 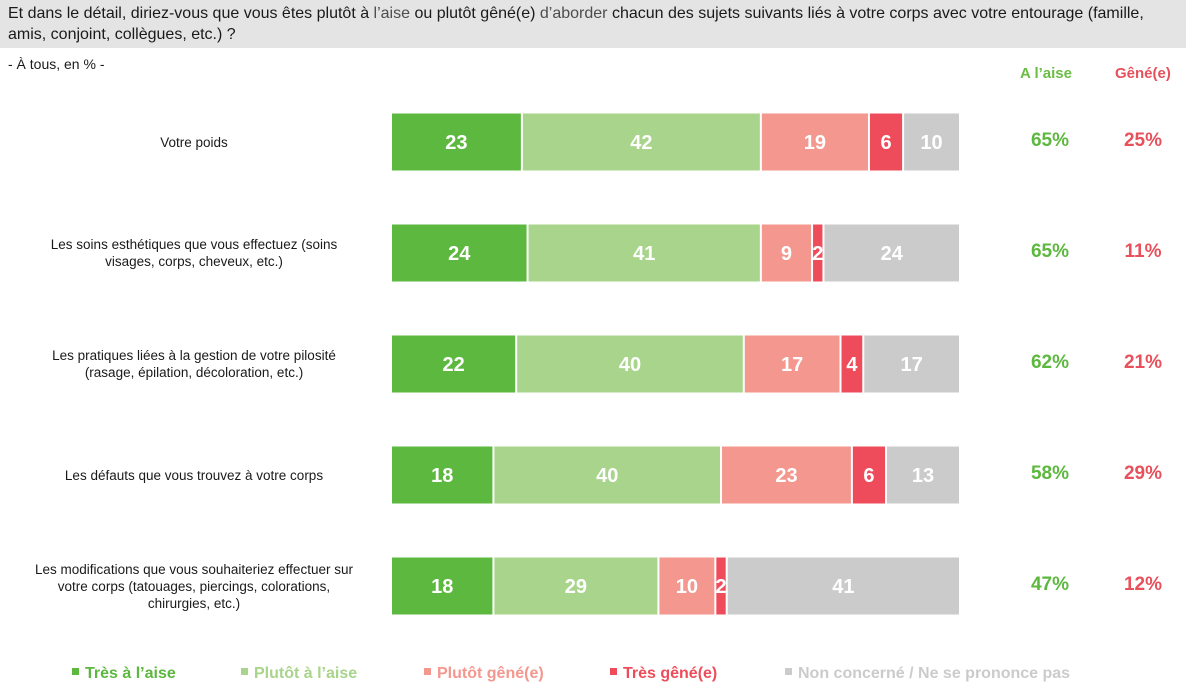 What do you see at coordinates (490, 673) in the screenshot?
I see `legend-label: Plutôt gêné(e)` at bounding box center [490, 673].